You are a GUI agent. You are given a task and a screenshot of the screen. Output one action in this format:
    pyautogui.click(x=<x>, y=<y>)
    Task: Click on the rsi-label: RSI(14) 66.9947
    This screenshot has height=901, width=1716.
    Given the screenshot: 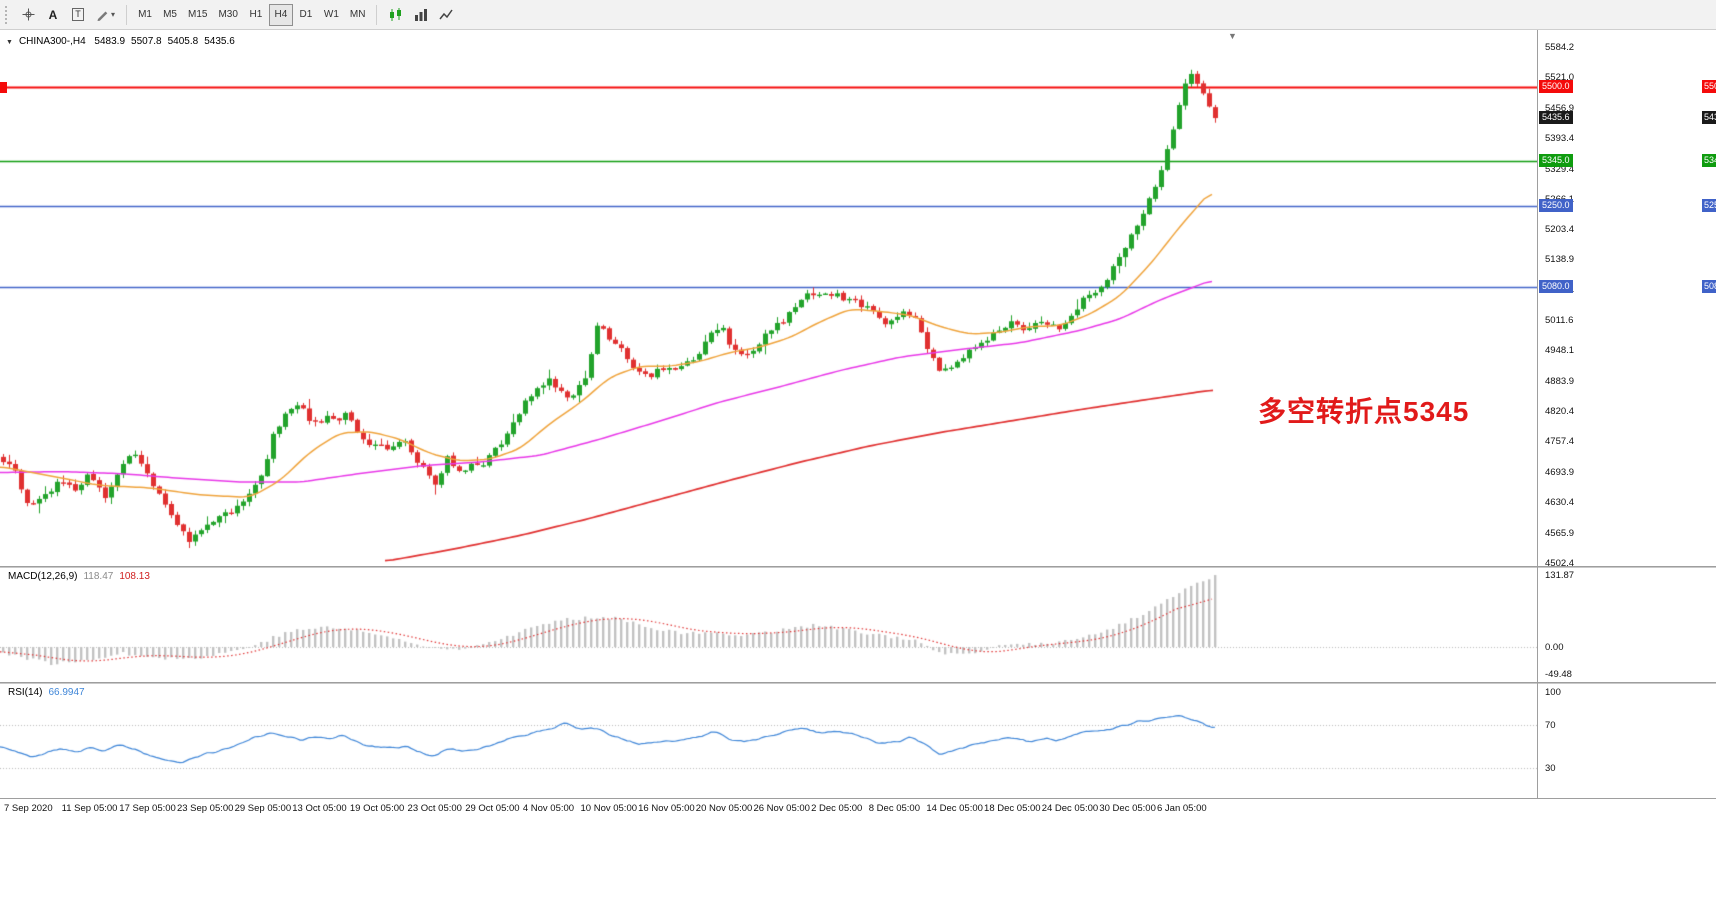 What is the action you would take?
    pyautogui.click(x=49, y=692)
    